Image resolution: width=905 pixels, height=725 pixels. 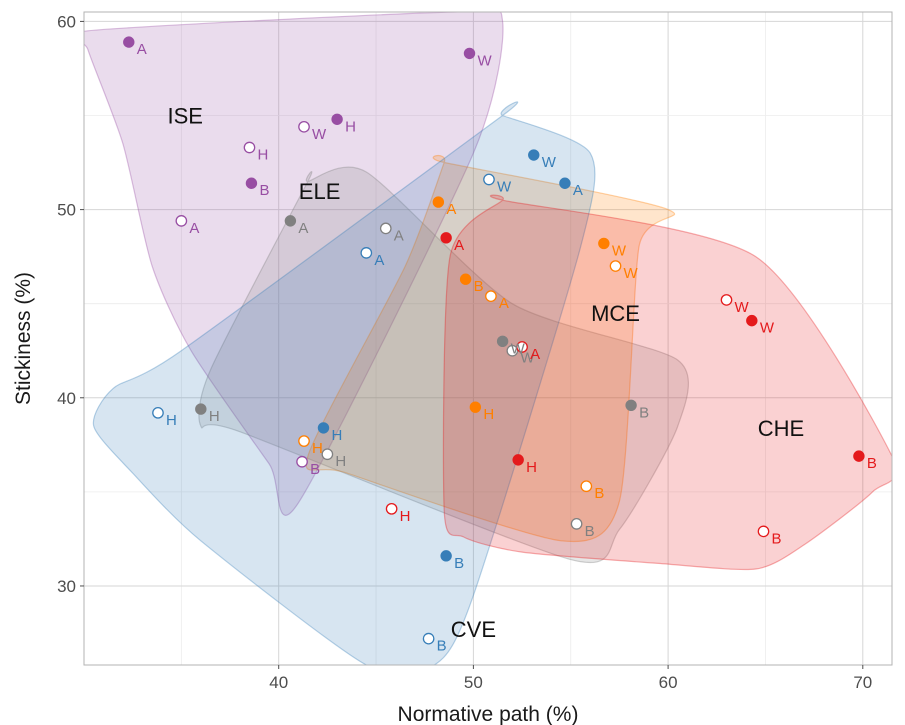 I want to click on y-tick-label: 60, so click(x=66, y=21).